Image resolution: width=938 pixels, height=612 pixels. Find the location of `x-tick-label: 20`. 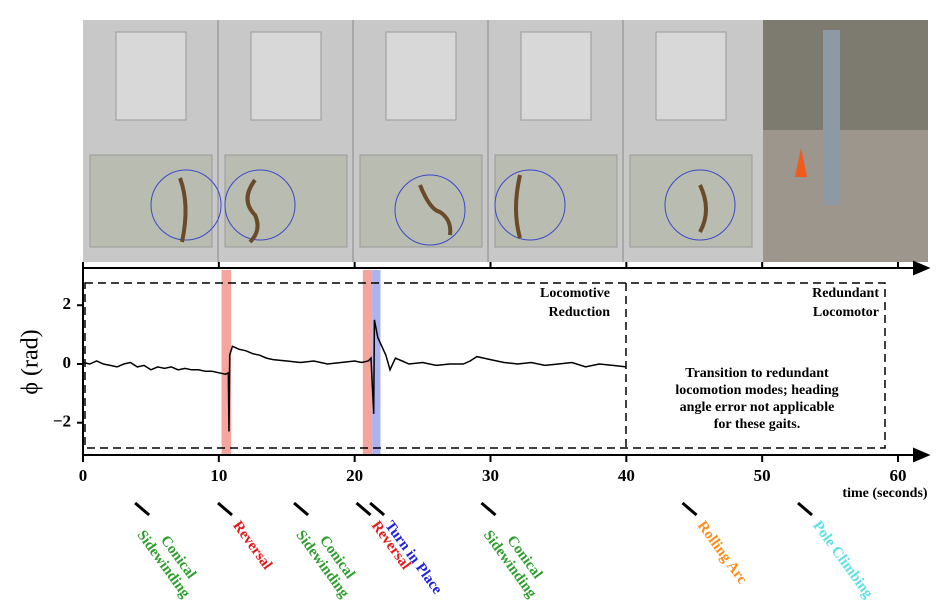

x-tick-label: 20 is located at coordinates (354, 475).